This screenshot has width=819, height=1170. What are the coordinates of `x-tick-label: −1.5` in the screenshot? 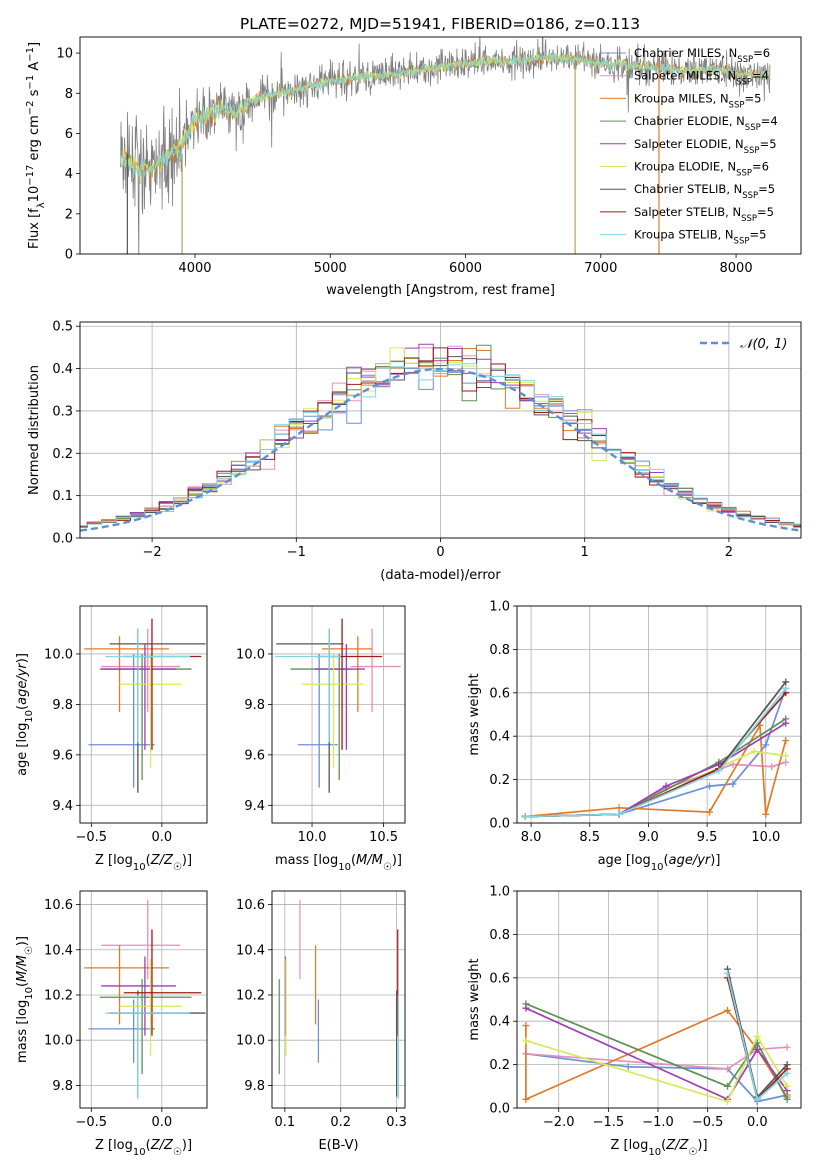 It's located at (609, 1122).